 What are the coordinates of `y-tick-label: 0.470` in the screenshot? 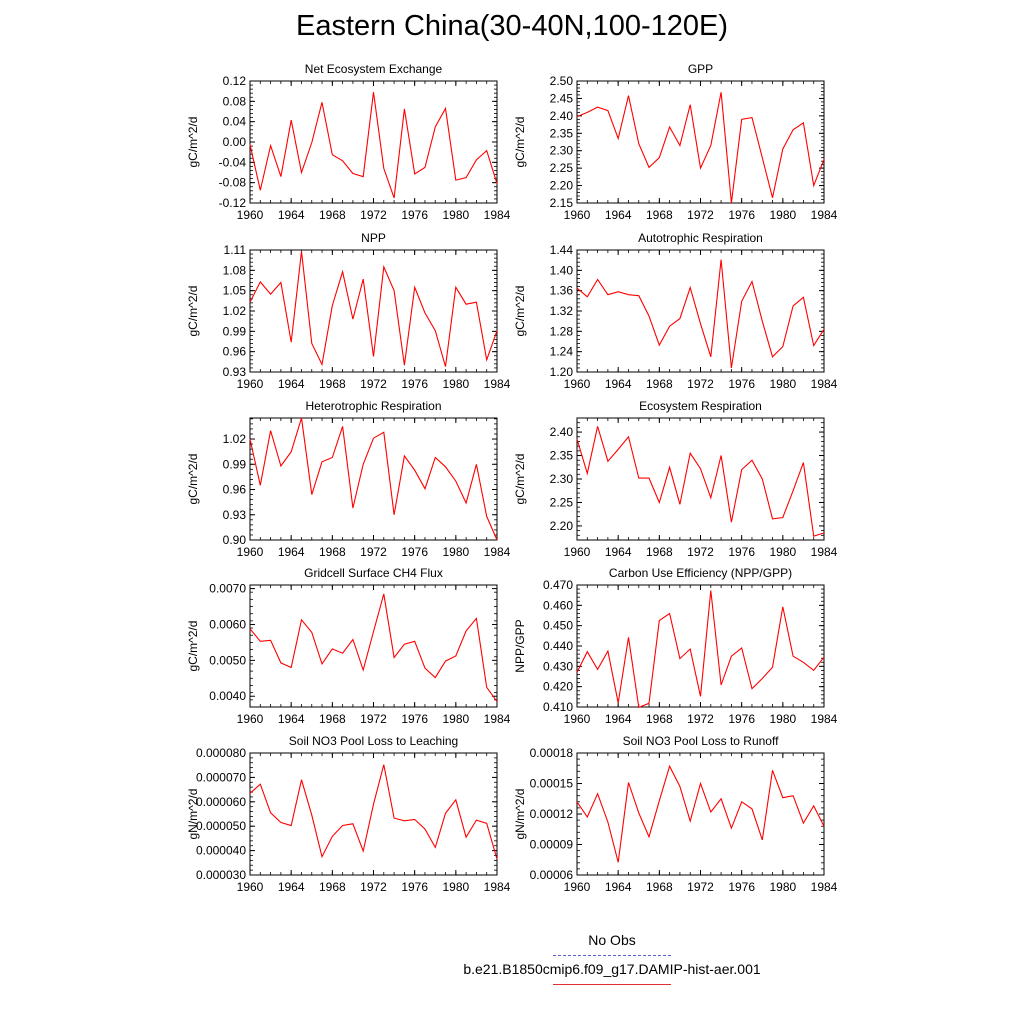 It's located at (558, 585).